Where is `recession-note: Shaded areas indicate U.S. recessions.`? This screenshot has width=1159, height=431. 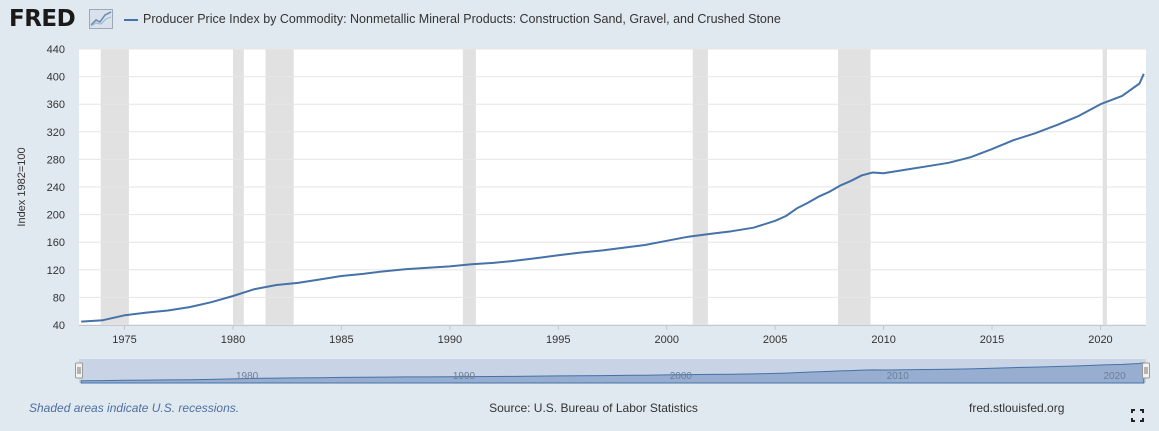 recession-note: Shaded areas indicate U.S. recessions. is located at coordinates (134, 408).